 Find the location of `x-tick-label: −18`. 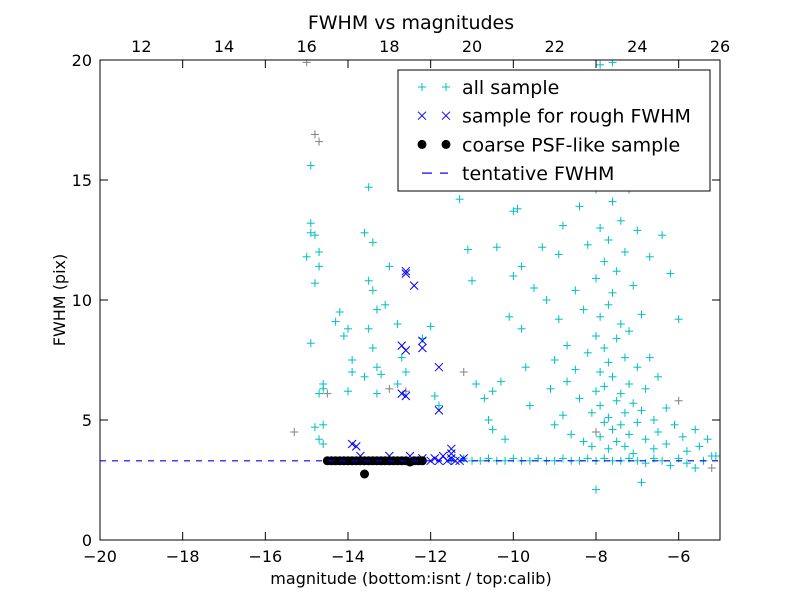

x-tick-label: −18 is located at coordinates (183, 556).